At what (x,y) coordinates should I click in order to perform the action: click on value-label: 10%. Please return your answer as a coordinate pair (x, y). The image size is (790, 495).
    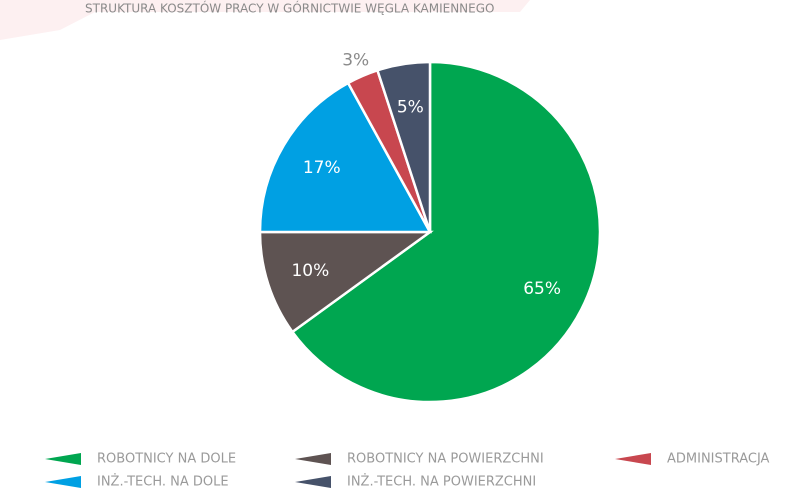
    Looking at the image, I should click on (310, 271).